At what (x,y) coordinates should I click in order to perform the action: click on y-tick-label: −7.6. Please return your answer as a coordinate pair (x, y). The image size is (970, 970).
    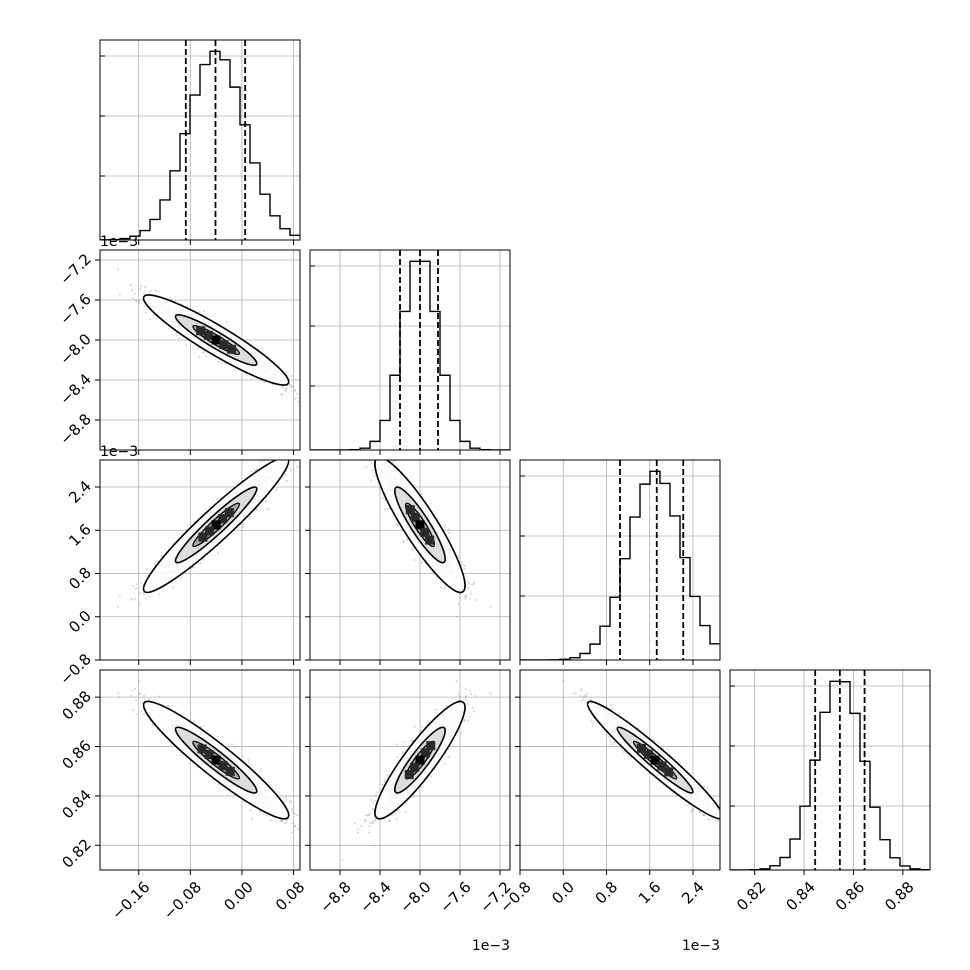
    Looking at the image, I should click on (75, 309).